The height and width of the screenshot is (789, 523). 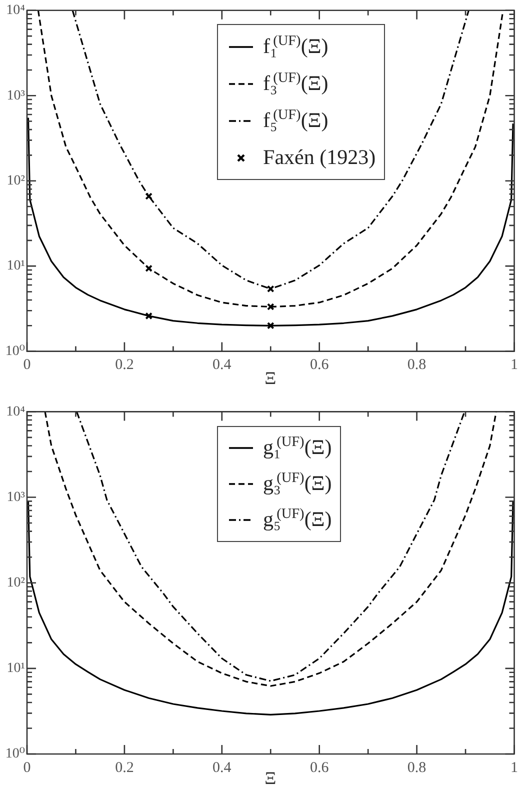 I want to click on legend-label: f₁$^{(UF)}$(Ξ), so click(x=295, y=46).